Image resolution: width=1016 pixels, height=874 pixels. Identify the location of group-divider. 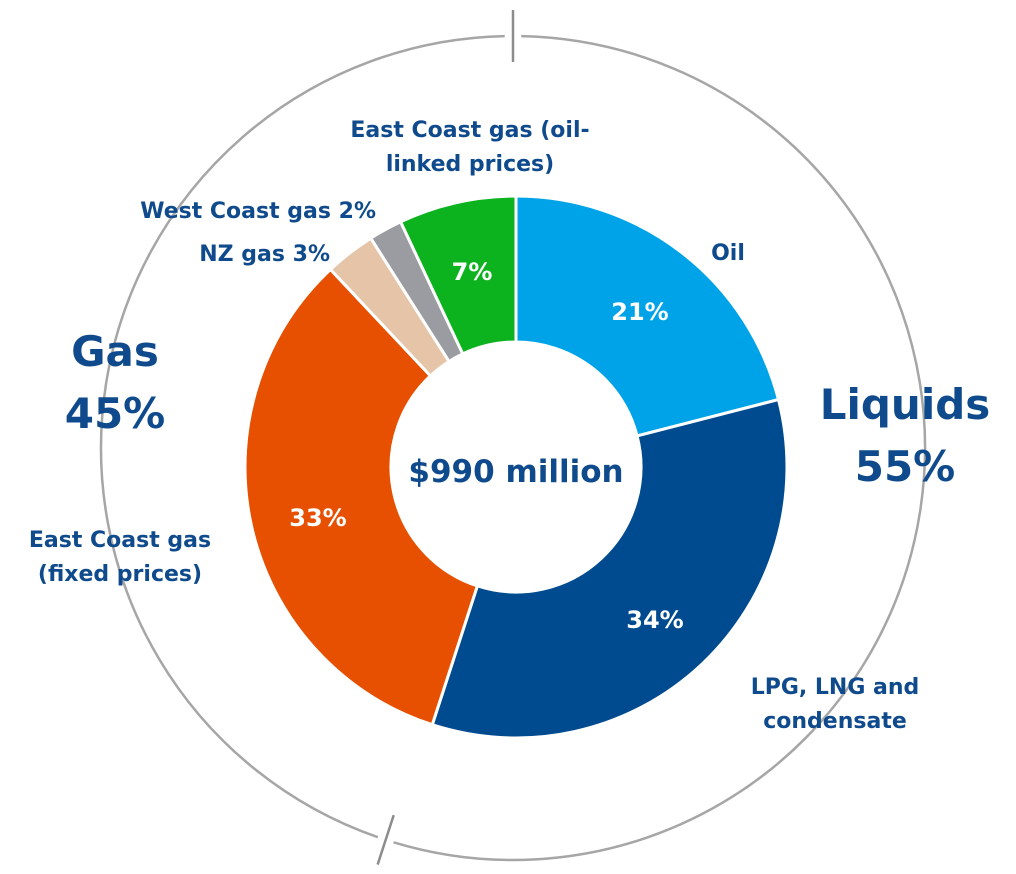
(385, 839).